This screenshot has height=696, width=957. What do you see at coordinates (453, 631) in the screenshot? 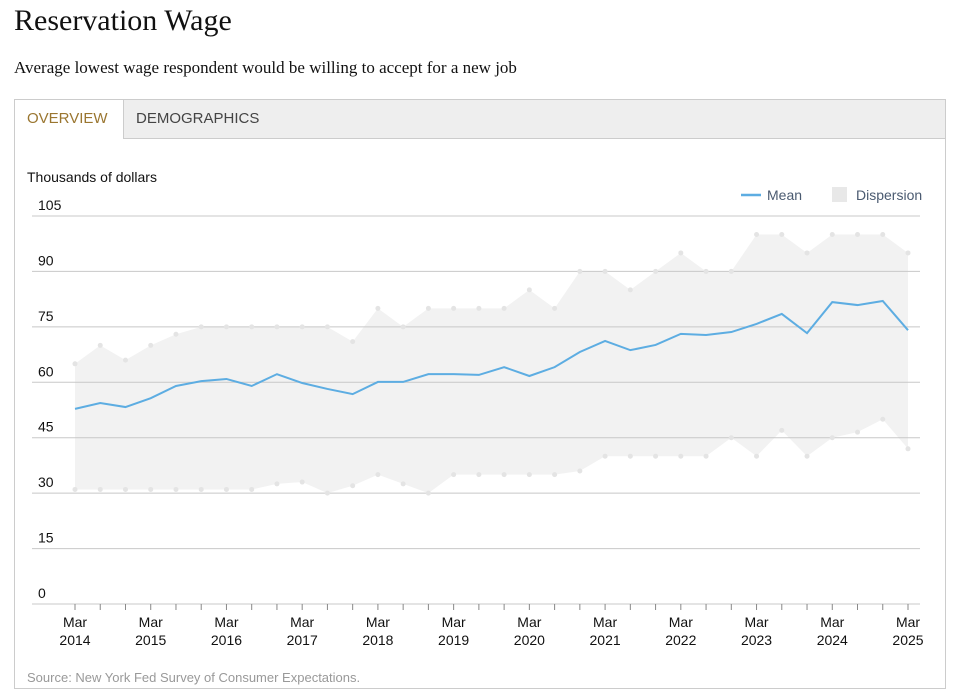
I see `x-tick-label: Mar 2019` at bounding box center [453, 631].